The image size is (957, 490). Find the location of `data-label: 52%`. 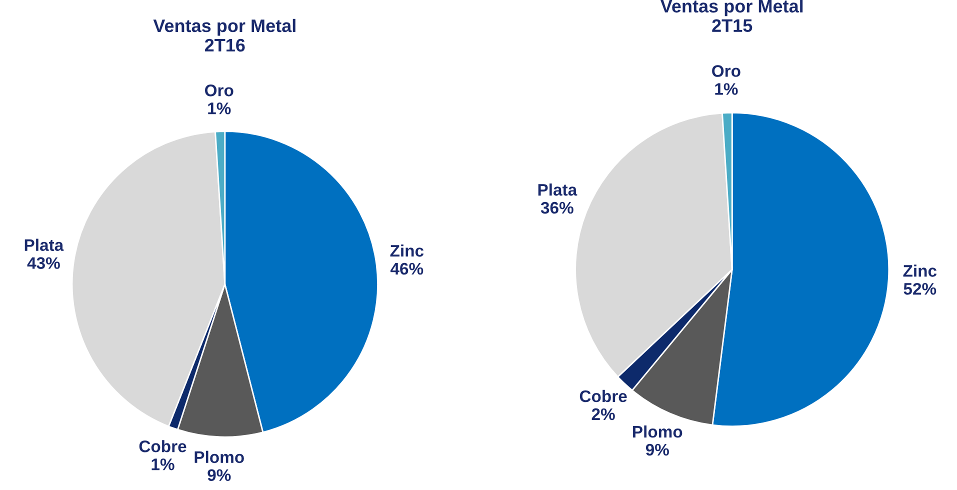

data-label: 52% is located at coordinates (920, 288).